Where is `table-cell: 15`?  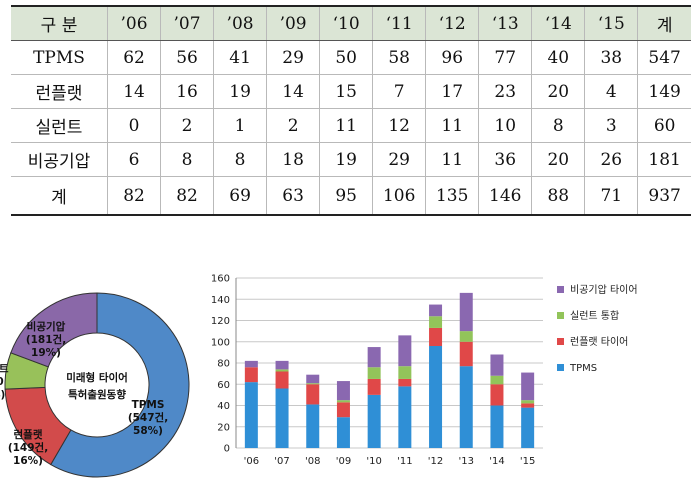
table-cell: 15 is located at coordinates (346, 91).